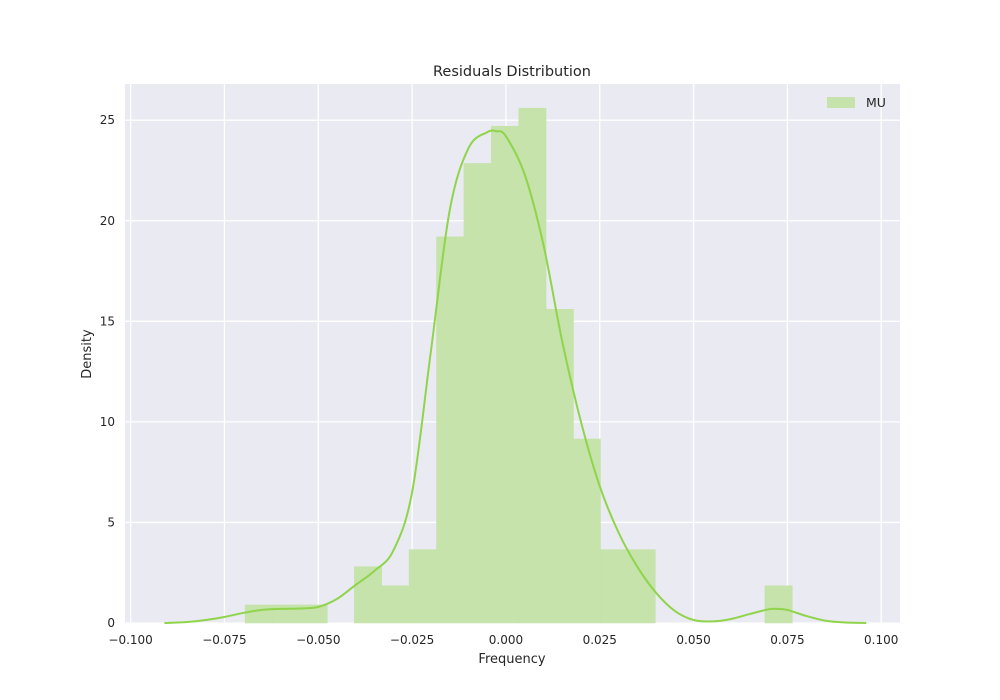 The height and width of the screenshot is (700, 1000). What do you see at coordinates (506, 640) in the screenshot?
I see `x-tick-label: 0.000` at bounding box center [506, 640].